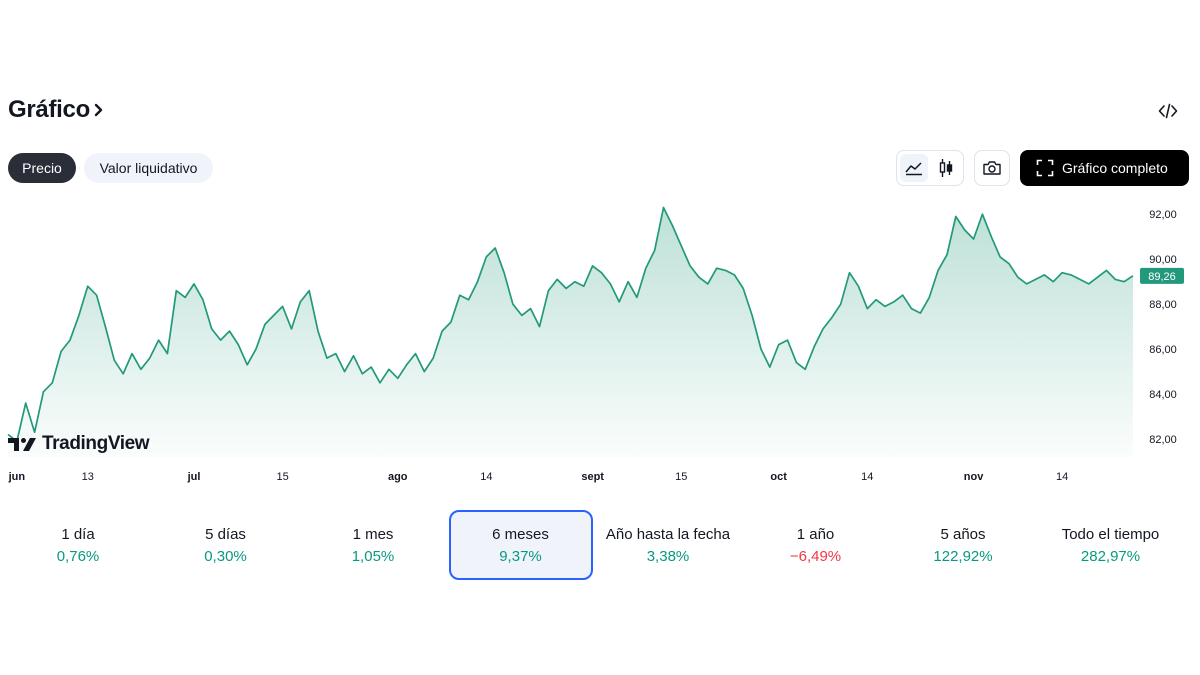 The width and height of the screenshot is (1200, 675). I want to click on chevron-right-icon, so click(98, 110).